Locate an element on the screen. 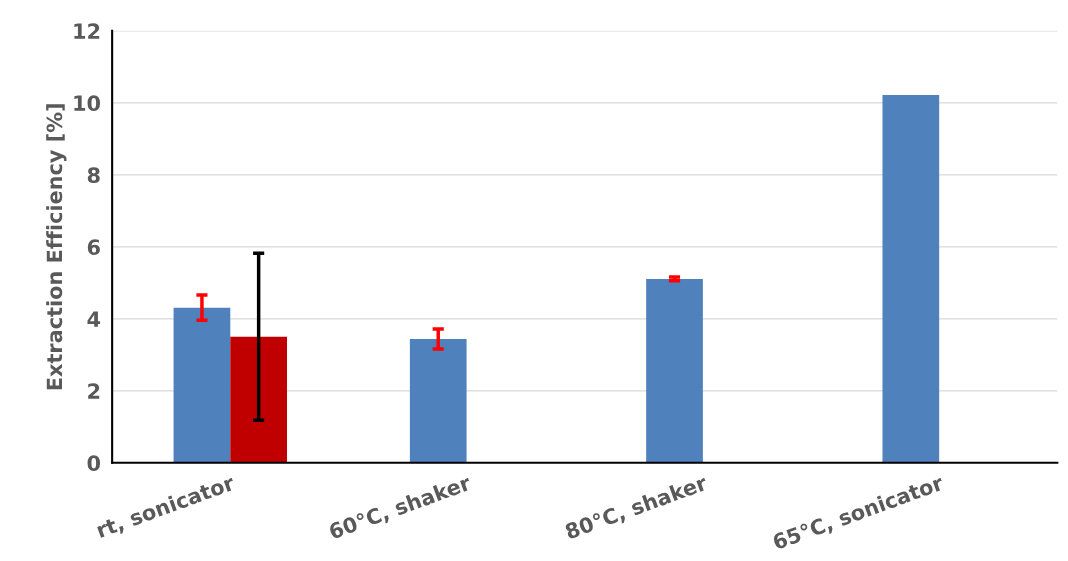  y-tick-label: 6 is located at coordinates (93, 247).